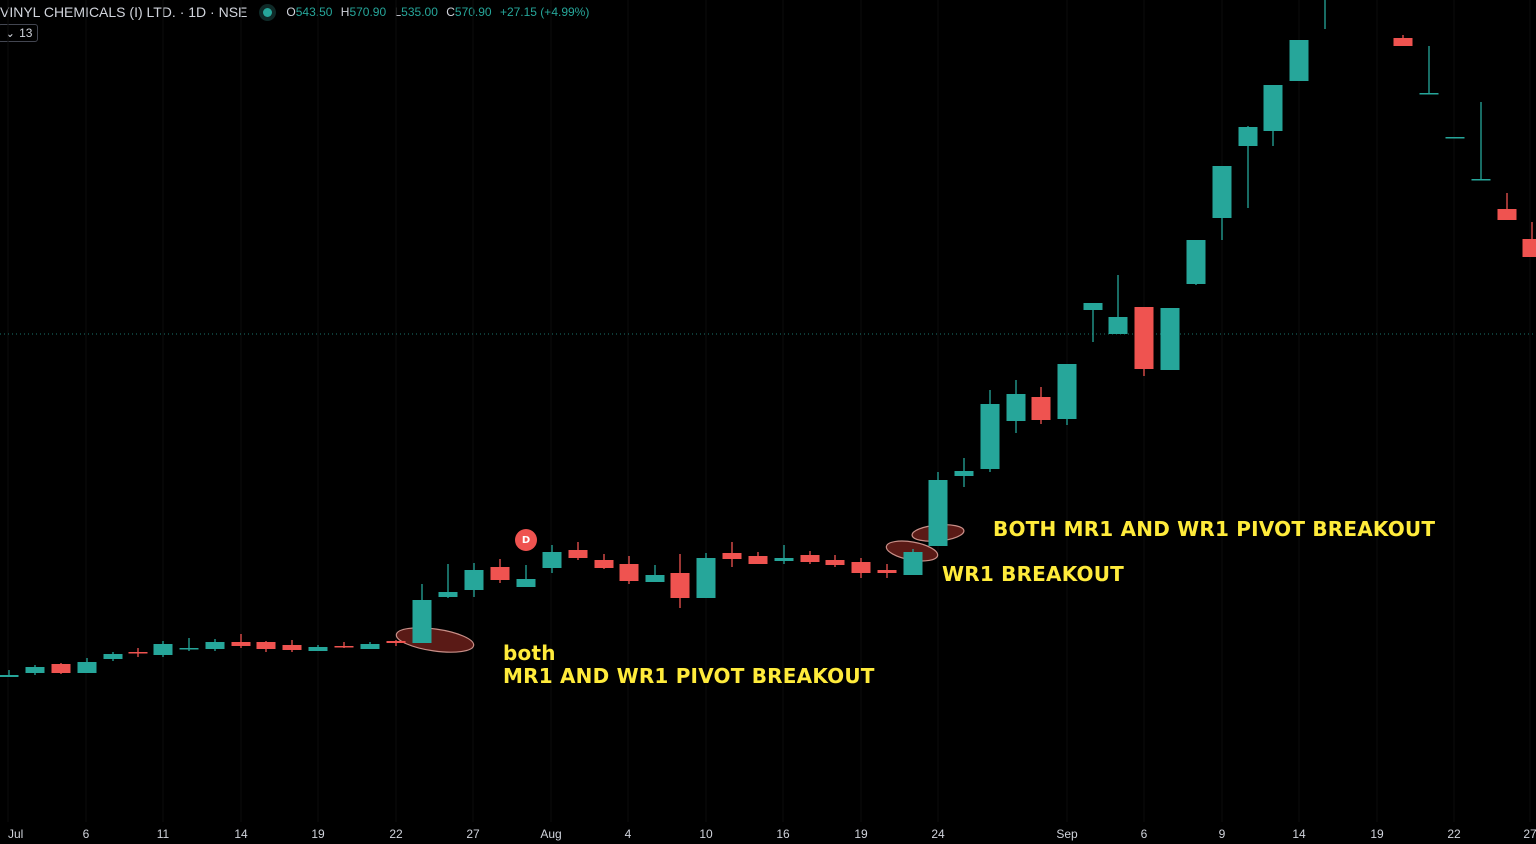  What do you see at coordinates (345, 12) in the screenshot?
I see `high-label: H` at bounding box center [345, 12].